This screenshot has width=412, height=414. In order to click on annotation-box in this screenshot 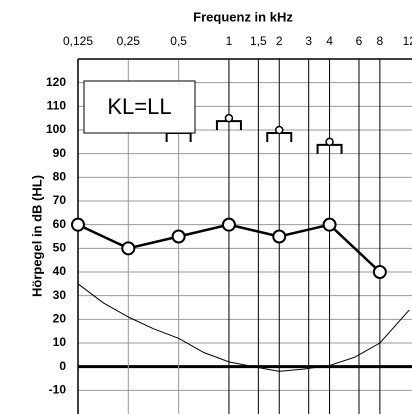, I will do `click(139, 107)`.